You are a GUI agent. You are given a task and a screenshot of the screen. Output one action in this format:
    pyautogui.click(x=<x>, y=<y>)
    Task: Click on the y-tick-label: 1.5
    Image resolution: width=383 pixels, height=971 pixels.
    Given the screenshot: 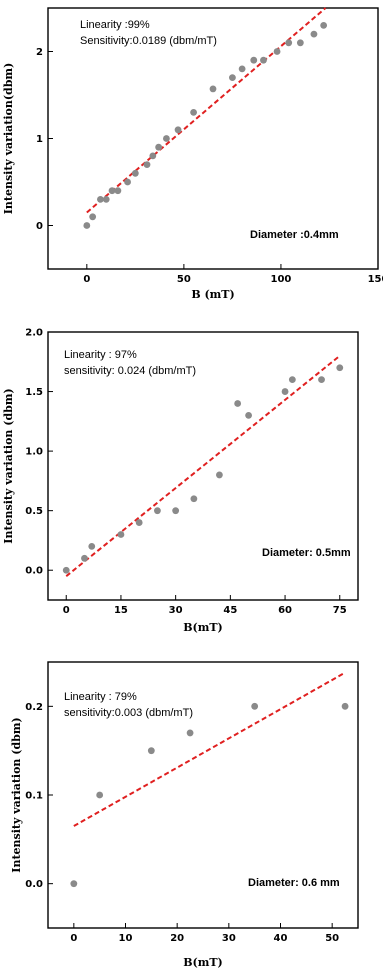 What is the action you would take?
    pyautogui.click(x=34, y=392)
    